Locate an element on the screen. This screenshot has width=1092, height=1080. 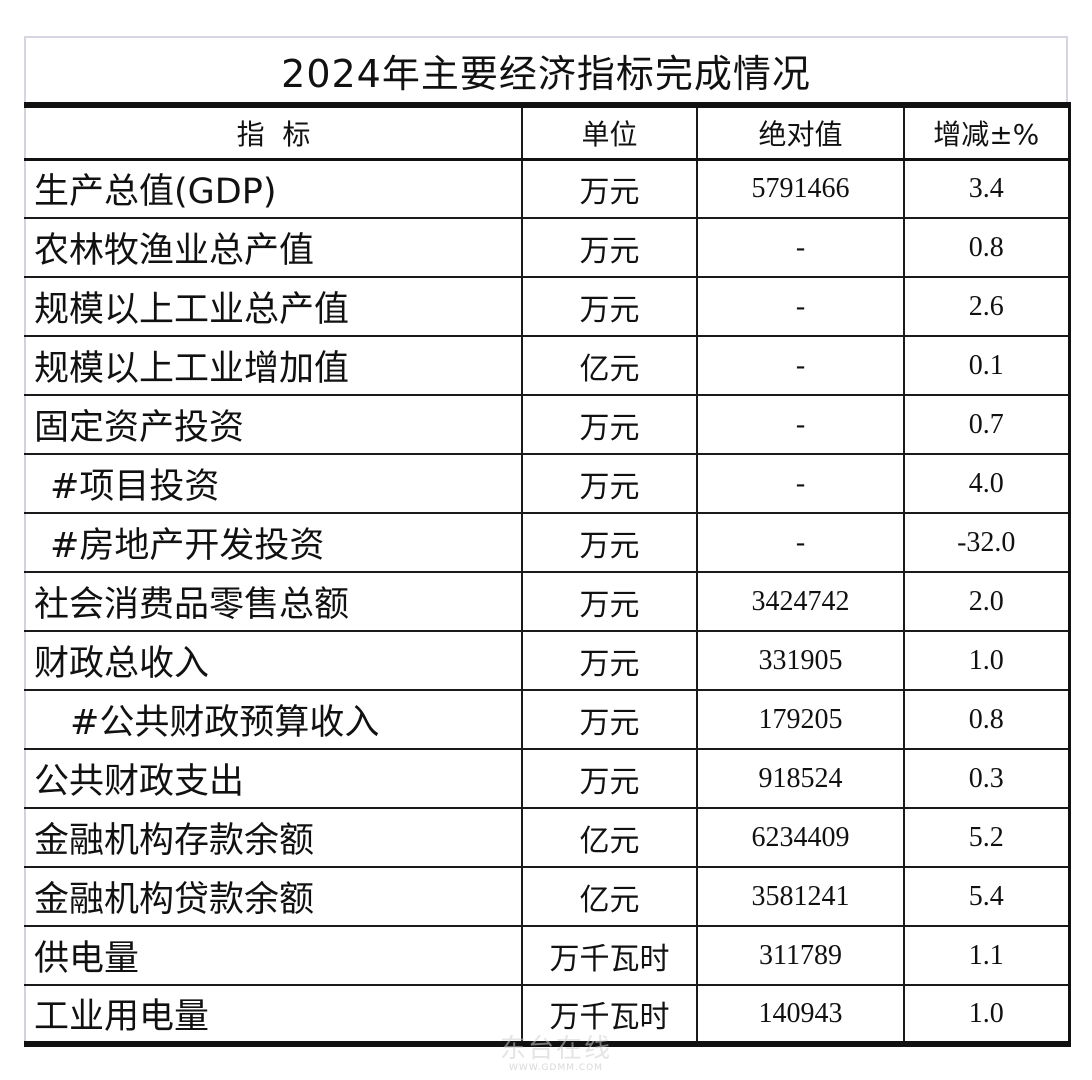
table-title: 2024年主要经济指标完成情况 is located at coordinates (546, 69).